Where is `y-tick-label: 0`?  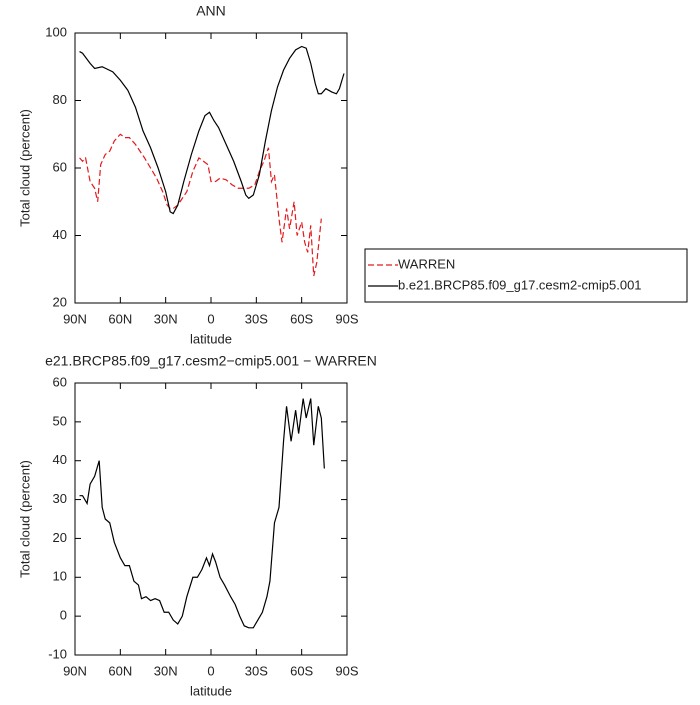 y-tick-label: 0 is located at coordinates (63, 615).